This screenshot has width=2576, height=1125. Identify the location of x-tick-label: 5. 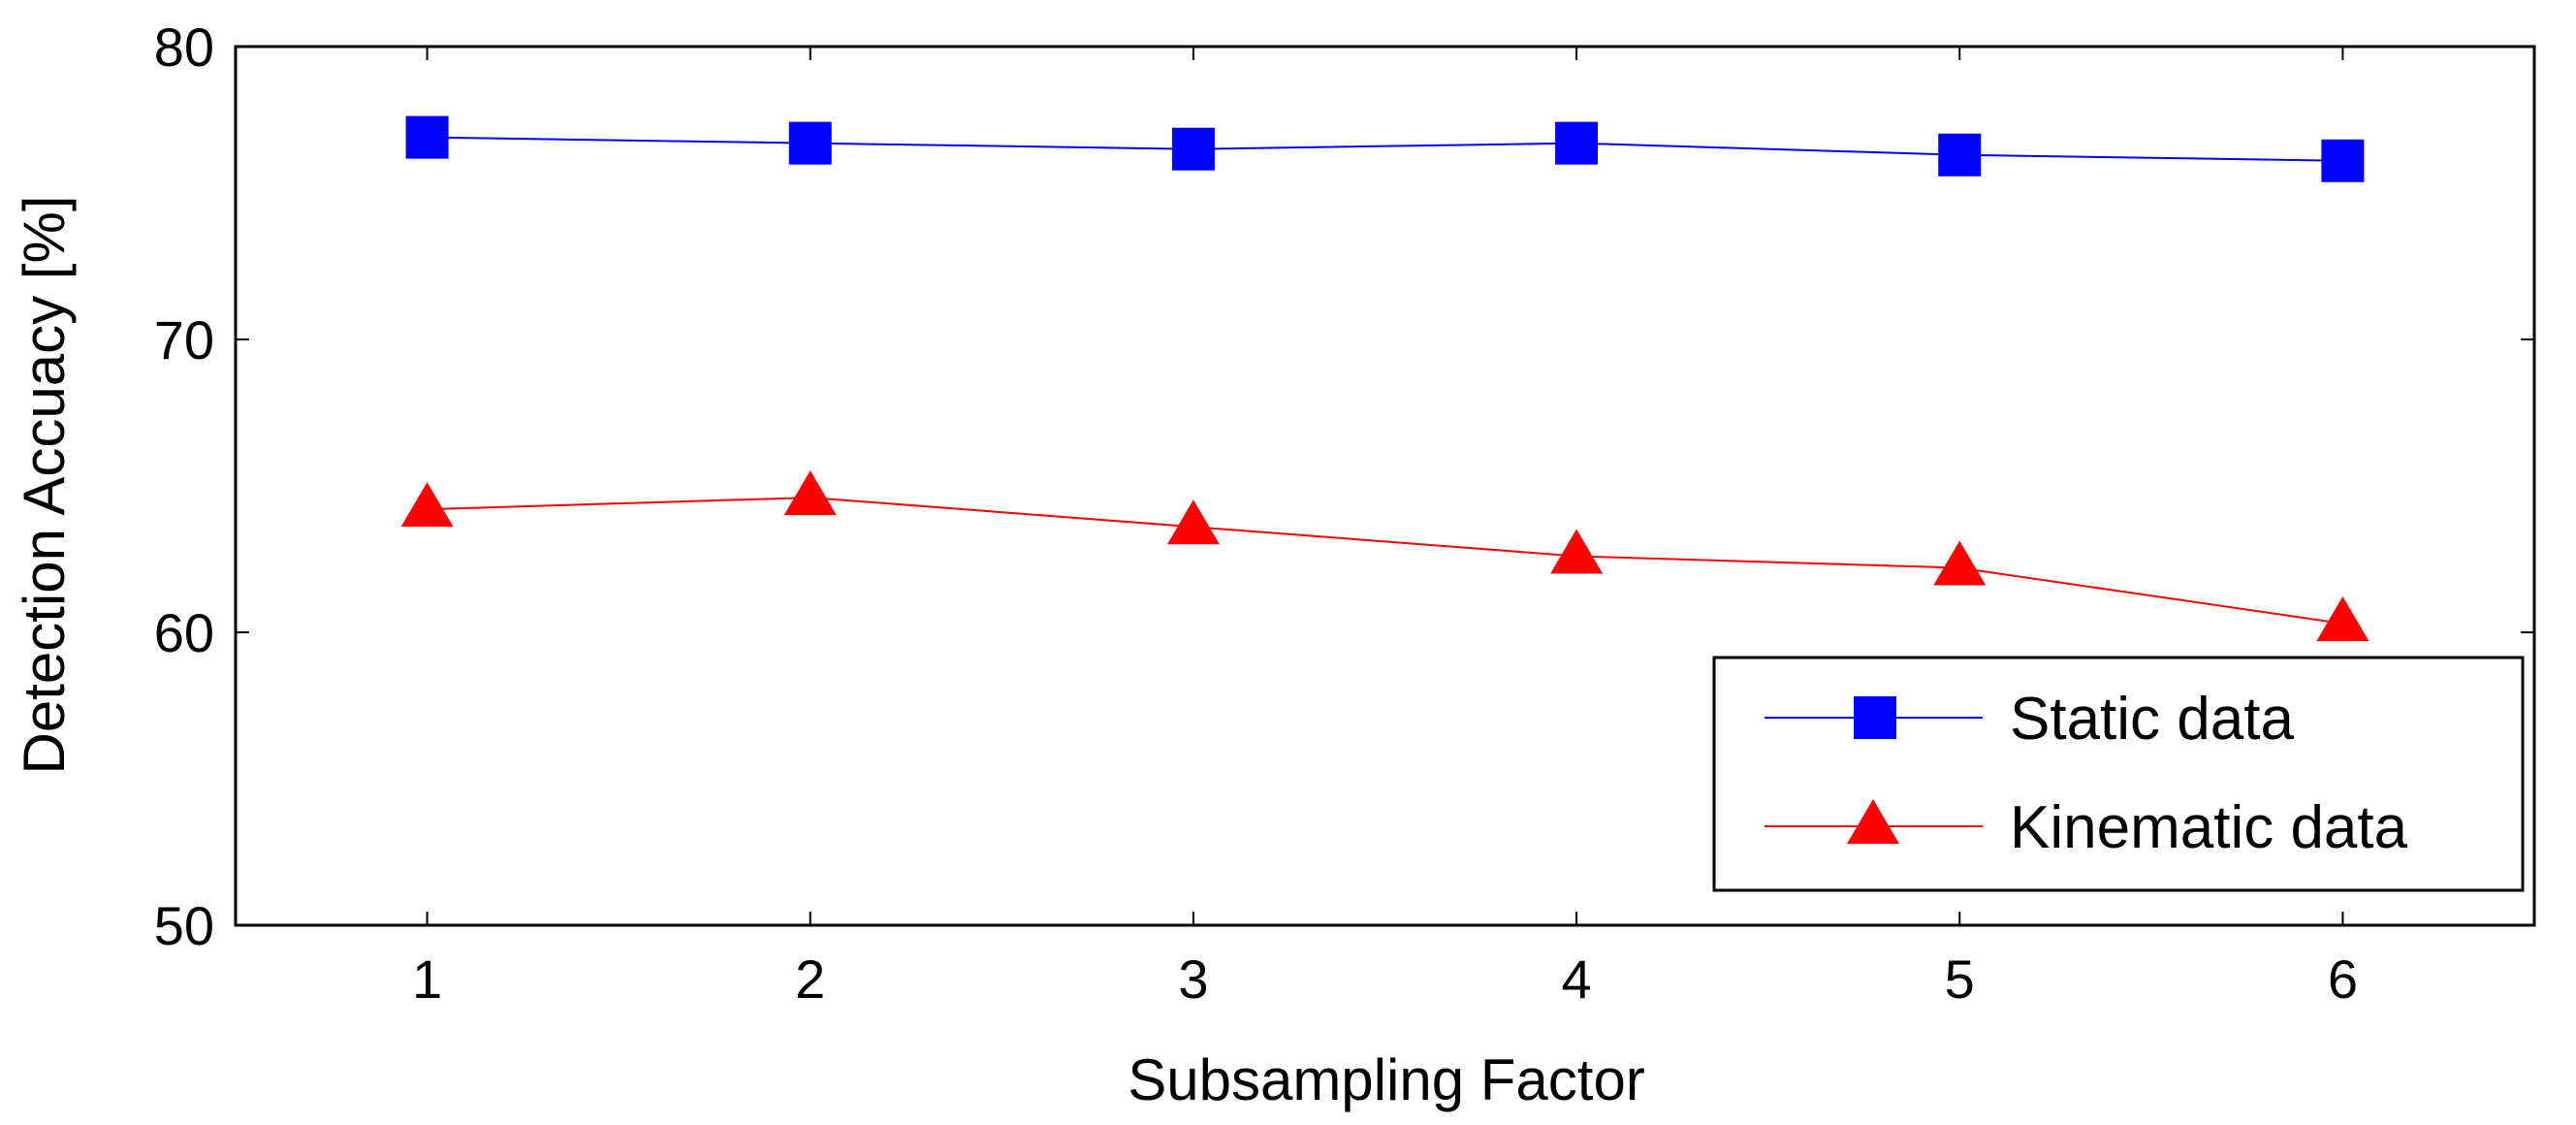
(1960, 979).